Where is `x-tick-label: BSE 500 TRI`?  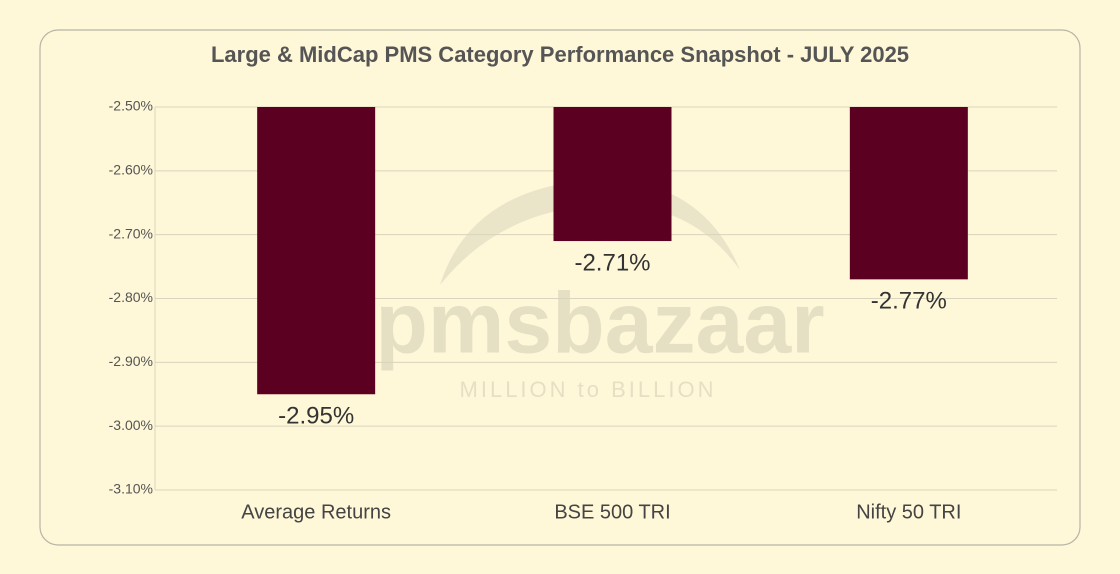 x-tick-label: BSE 500 TRI is located at coordinates (612, 512).